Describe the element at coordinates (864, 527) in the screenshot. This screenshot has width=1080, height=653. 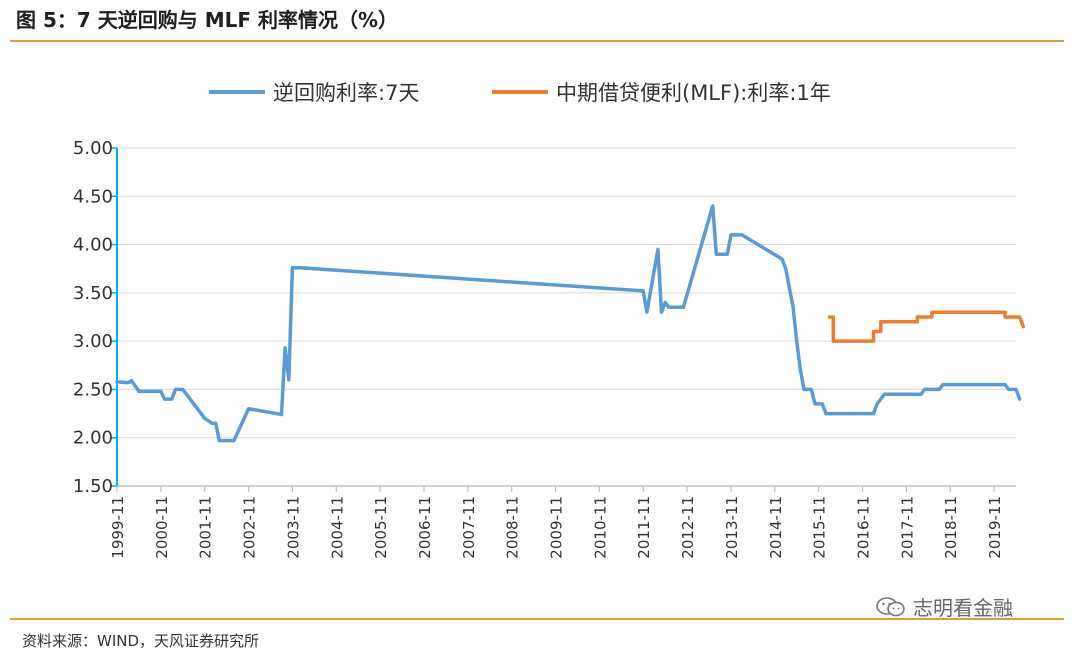
I see `x-tick-label: 2016-11` at that location.